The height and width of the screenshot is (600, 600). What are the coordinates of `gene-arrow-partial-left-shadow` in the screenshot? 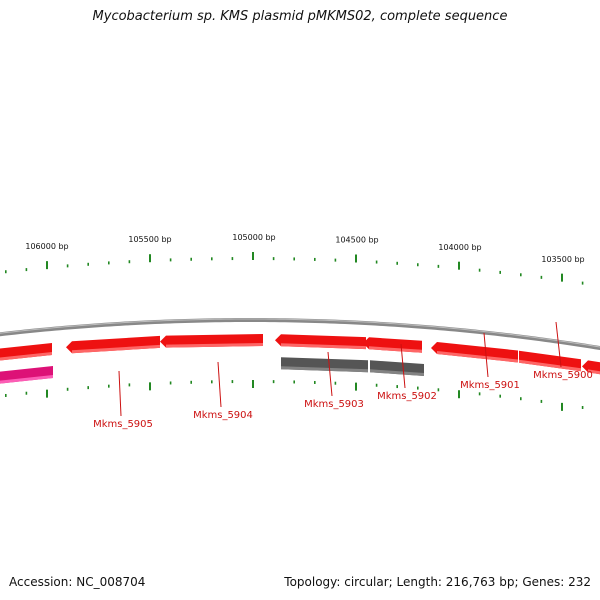 It's located at (26, 356).